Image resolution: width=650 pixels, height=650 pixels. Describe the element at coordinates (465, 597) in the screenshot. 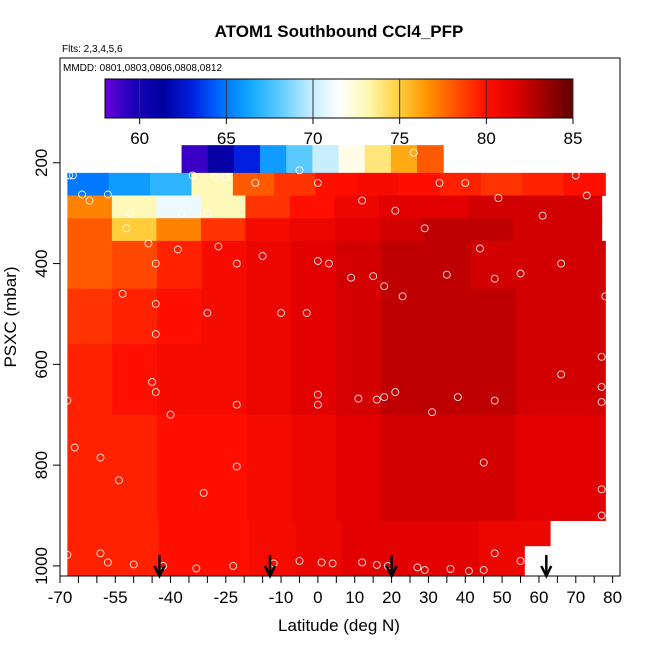

I see `x-tick-label-9: 40` at that location.